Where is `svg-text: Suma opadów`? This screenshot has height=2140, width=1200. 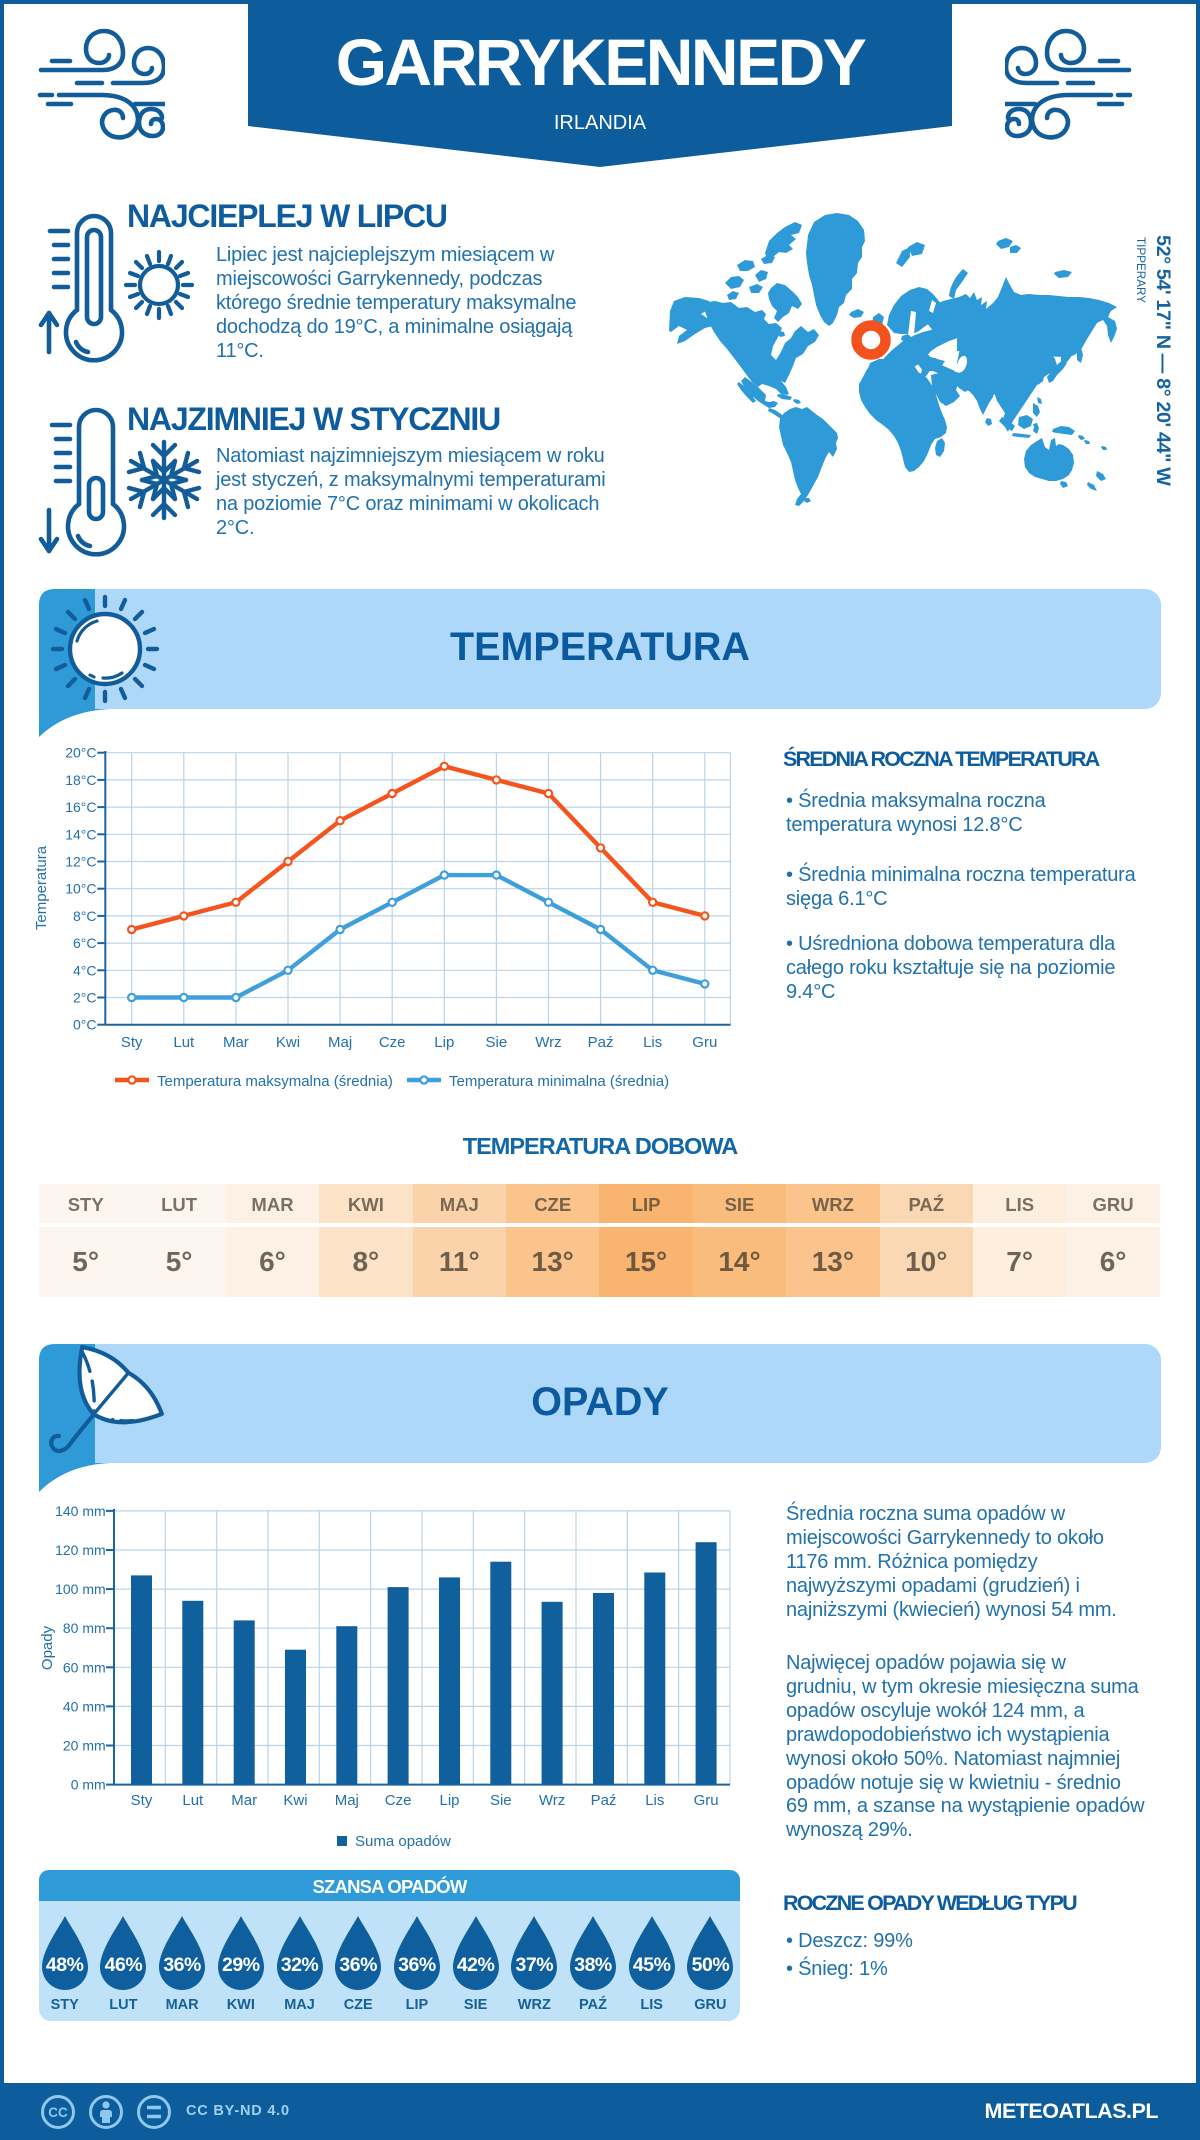
svg-text: Suma opadów is located at coordinates (403, 1841).